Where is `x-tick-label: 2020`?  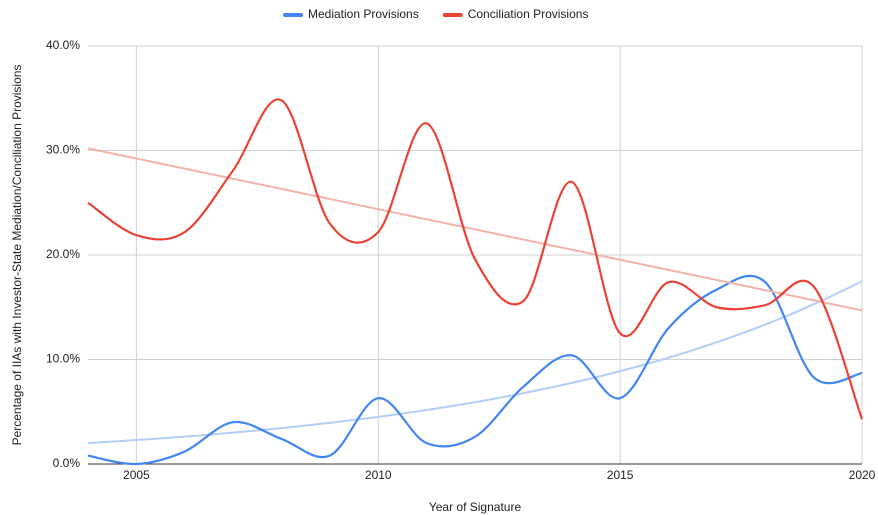 x-tick-label: 2020 is located at coordinates (862, 475).